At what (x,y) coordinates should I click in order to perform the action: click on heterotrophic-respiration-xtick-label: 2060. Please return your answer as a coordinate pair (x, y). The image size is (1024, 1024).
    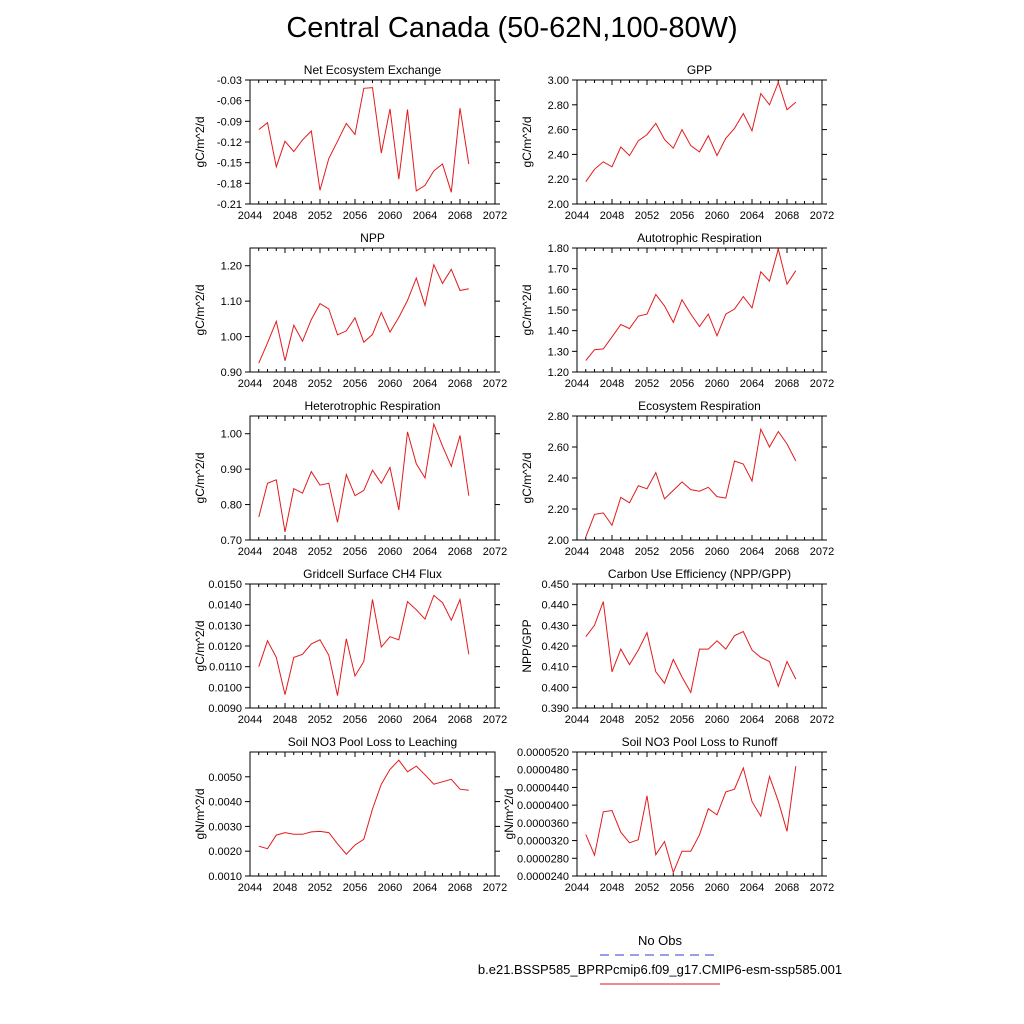
    Looking at the image, I should click on (390, 552).